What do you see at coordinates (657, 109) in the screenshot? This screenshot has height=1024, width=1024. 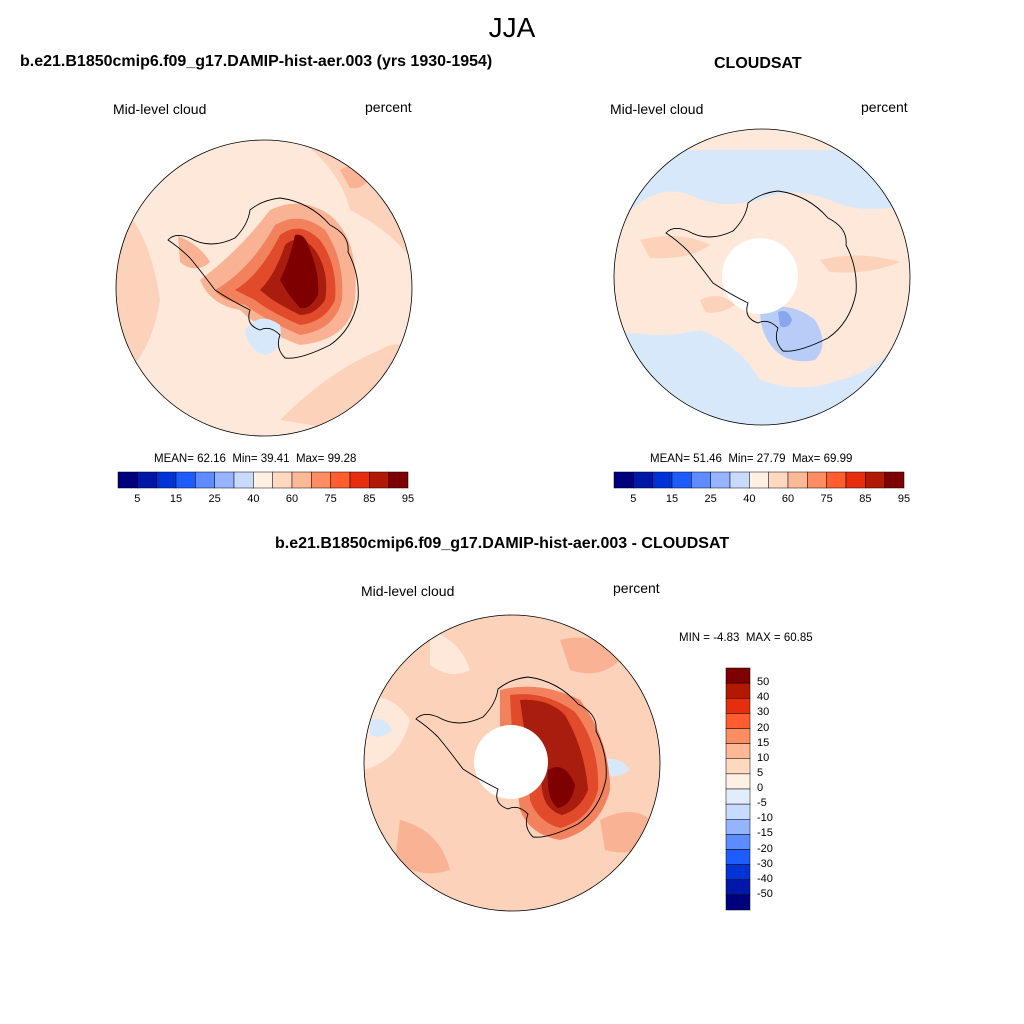 I see `obs-variable-label: Mid-level cloud` at bounding box center [657, 109].